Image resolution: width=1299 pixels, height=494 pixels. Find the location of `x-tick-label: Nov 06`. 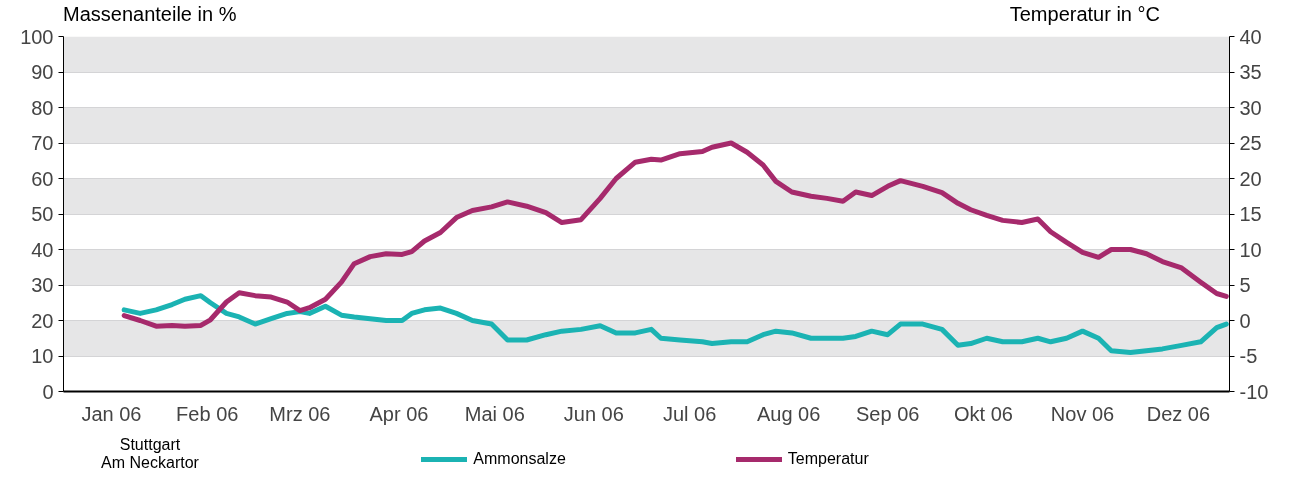

x-tick-label: Nov 06 is located at coordinates (1082, 413).